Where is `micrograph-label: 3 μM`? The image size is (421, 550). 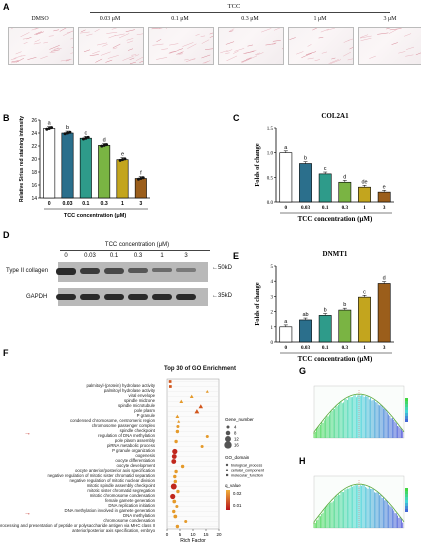
micrograph-label: 3 μM is located at coordinates (390, 19).